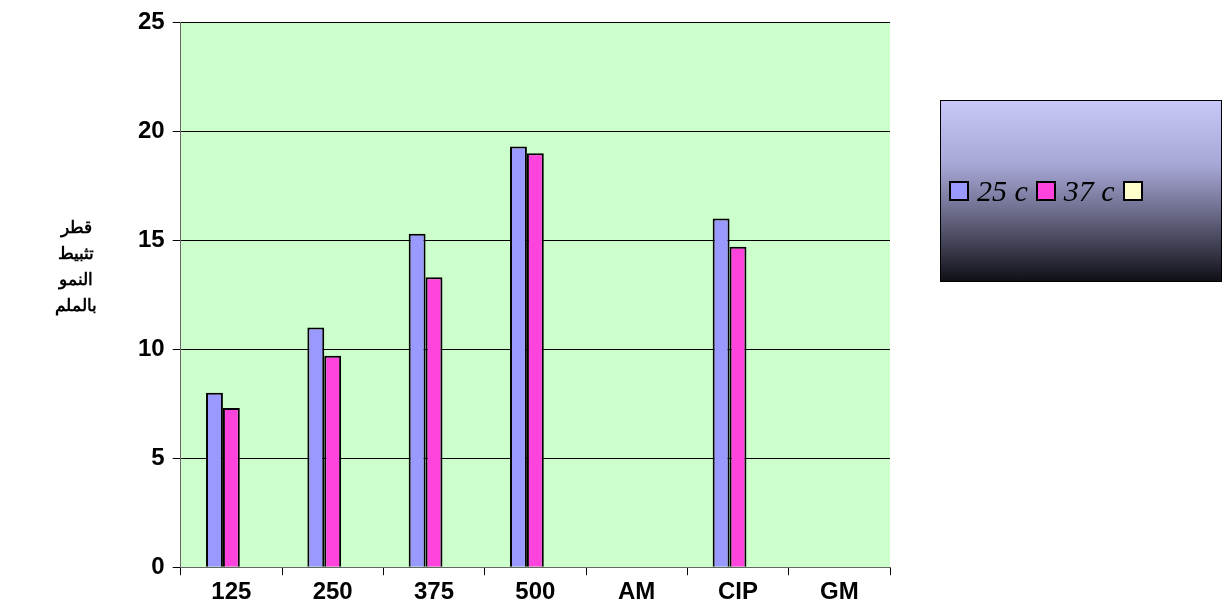 The width and height of the screenshot is (1224, 615). Describe the element at coordinates (332, 591) in the screenshot. I see `x-tick-label: 250` at that location.